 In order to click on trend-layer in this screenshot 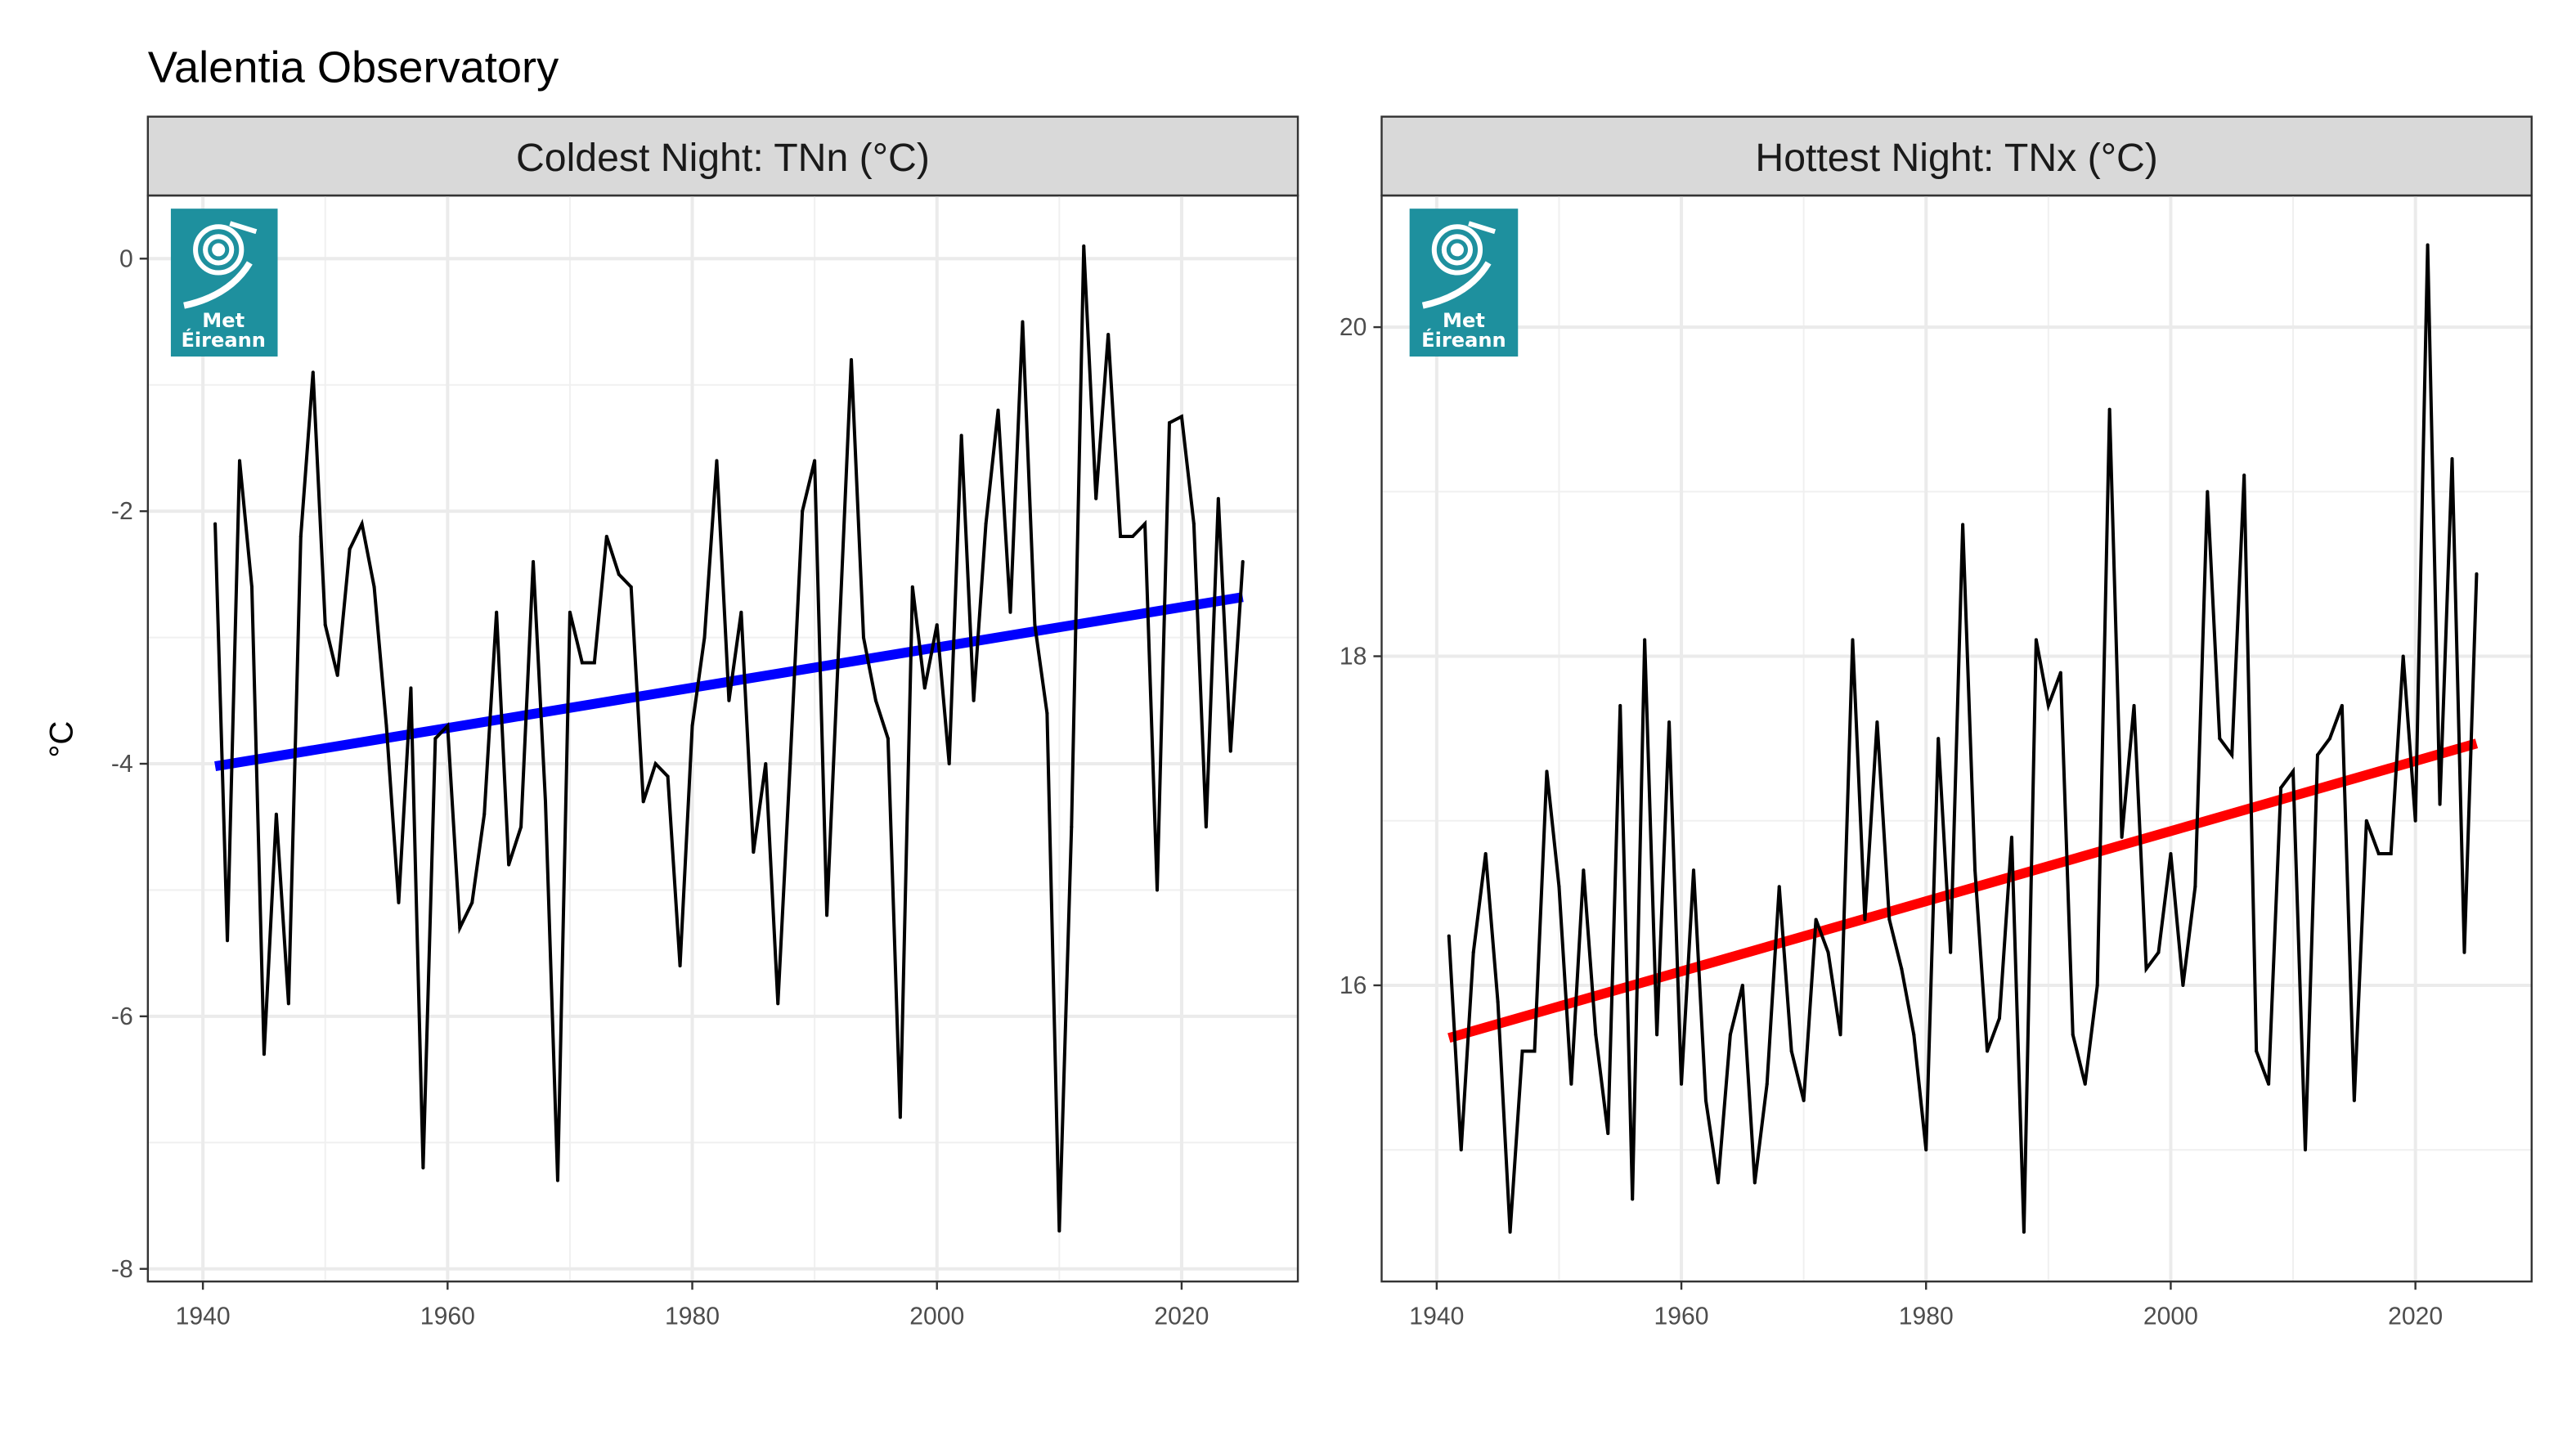, I will do `click(1963, 890)`.